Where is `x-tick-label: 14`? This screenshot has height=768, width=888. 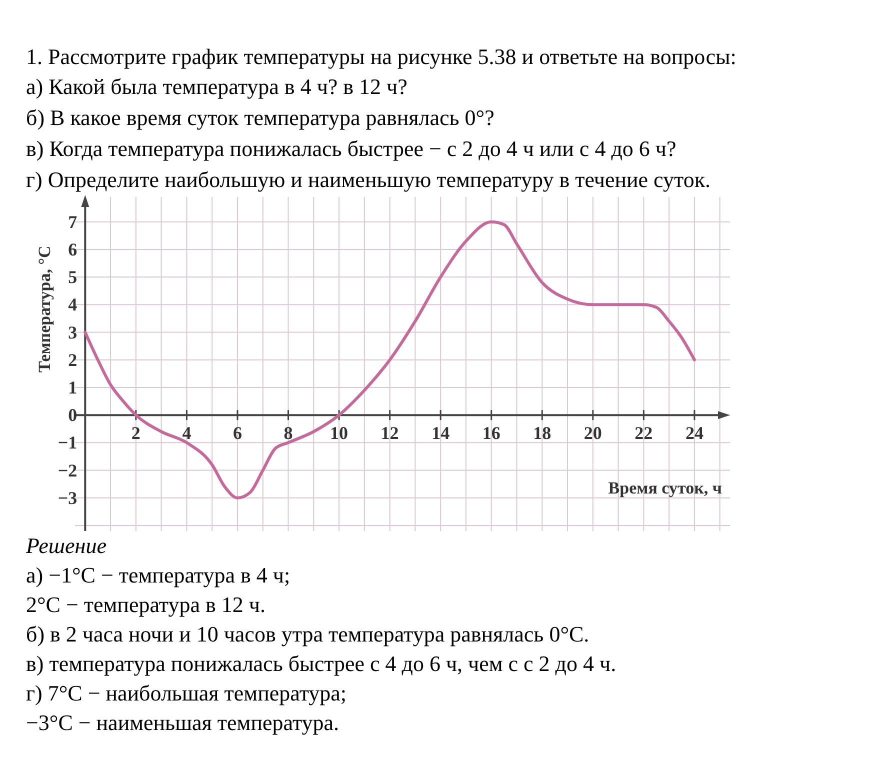 x-tick-label: 14 is located at coordinates (441, 433).